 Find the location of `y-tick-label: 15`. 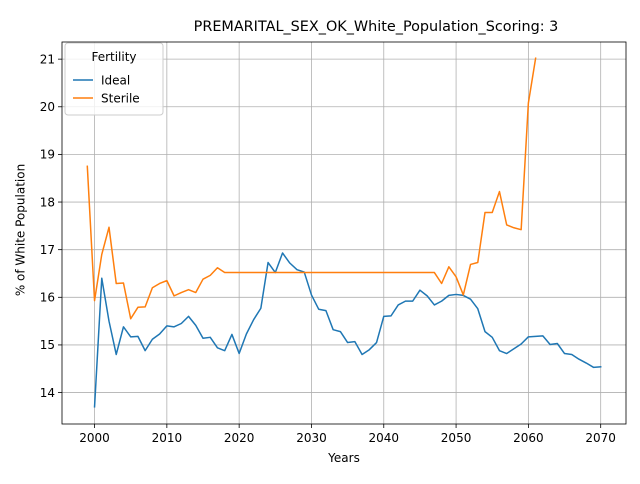

y-tick-label: 15 is located at coordinates (47, 345).